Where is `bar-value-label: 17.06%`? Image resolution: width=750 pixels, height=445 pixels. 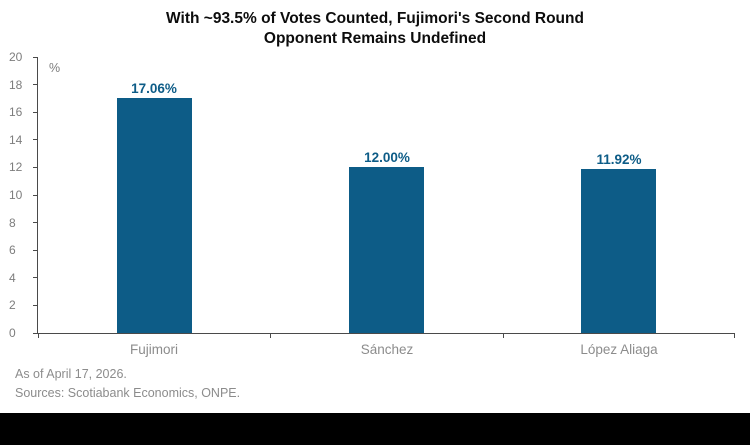 bar-value-label: 17.06% is located at coordinates (154, 88).